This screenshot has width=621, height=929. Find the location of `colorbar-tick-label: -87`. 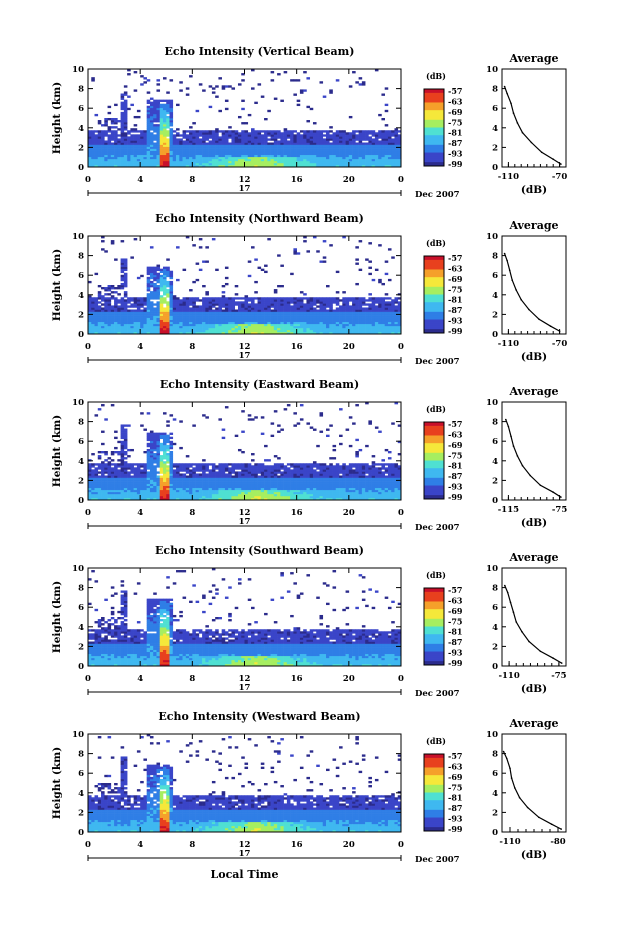

colorbar-tick-label: -87 is located at coordinates (455, 476).